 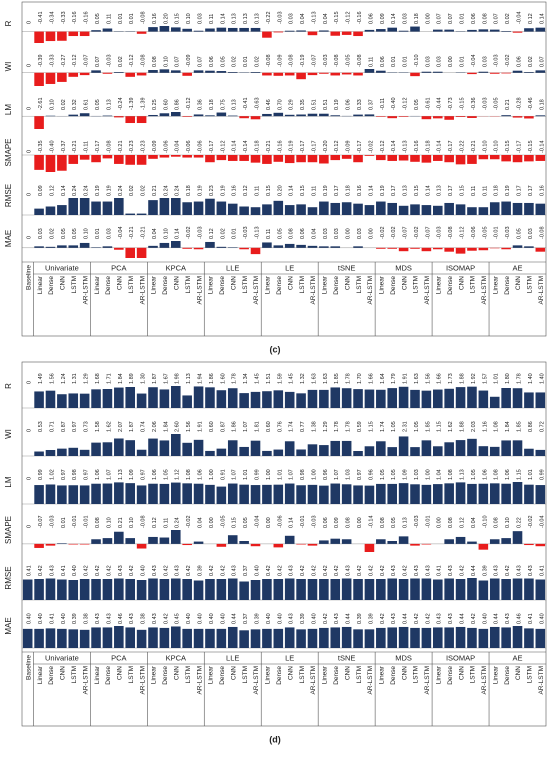 I want to click on value-label: 0.44, so click(x=349, y=618).